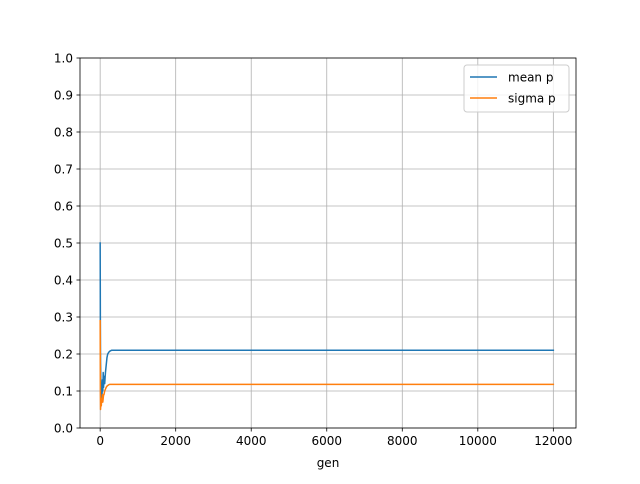 This screenshot has width=640, height=484. I want to click on y-tick-label: 0.8, so click(63, 132).